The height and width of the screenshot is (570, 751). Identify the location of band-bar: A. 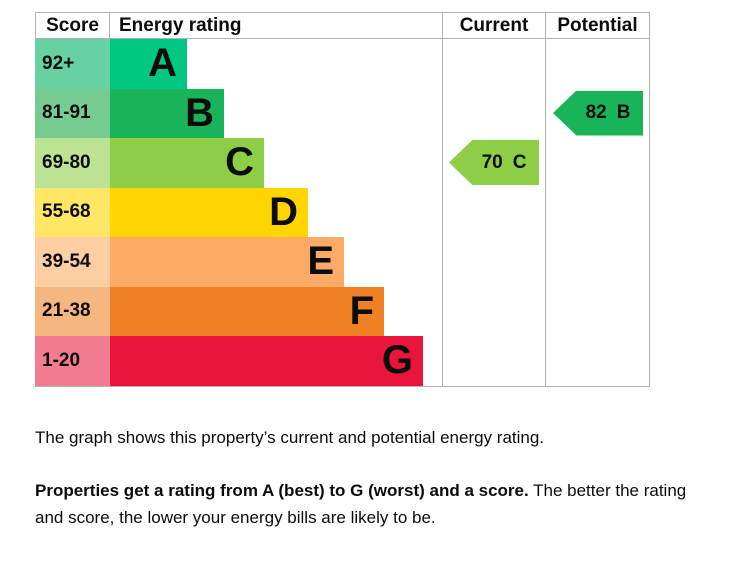
(148, 64).